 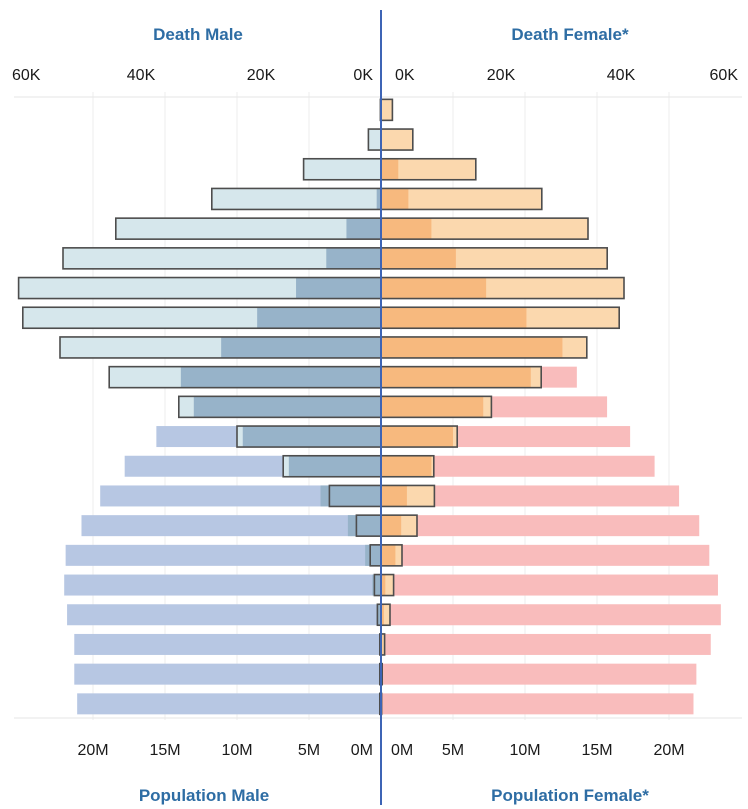 I want to click on title-death-male: Death Male, so click(x=198, y=34).